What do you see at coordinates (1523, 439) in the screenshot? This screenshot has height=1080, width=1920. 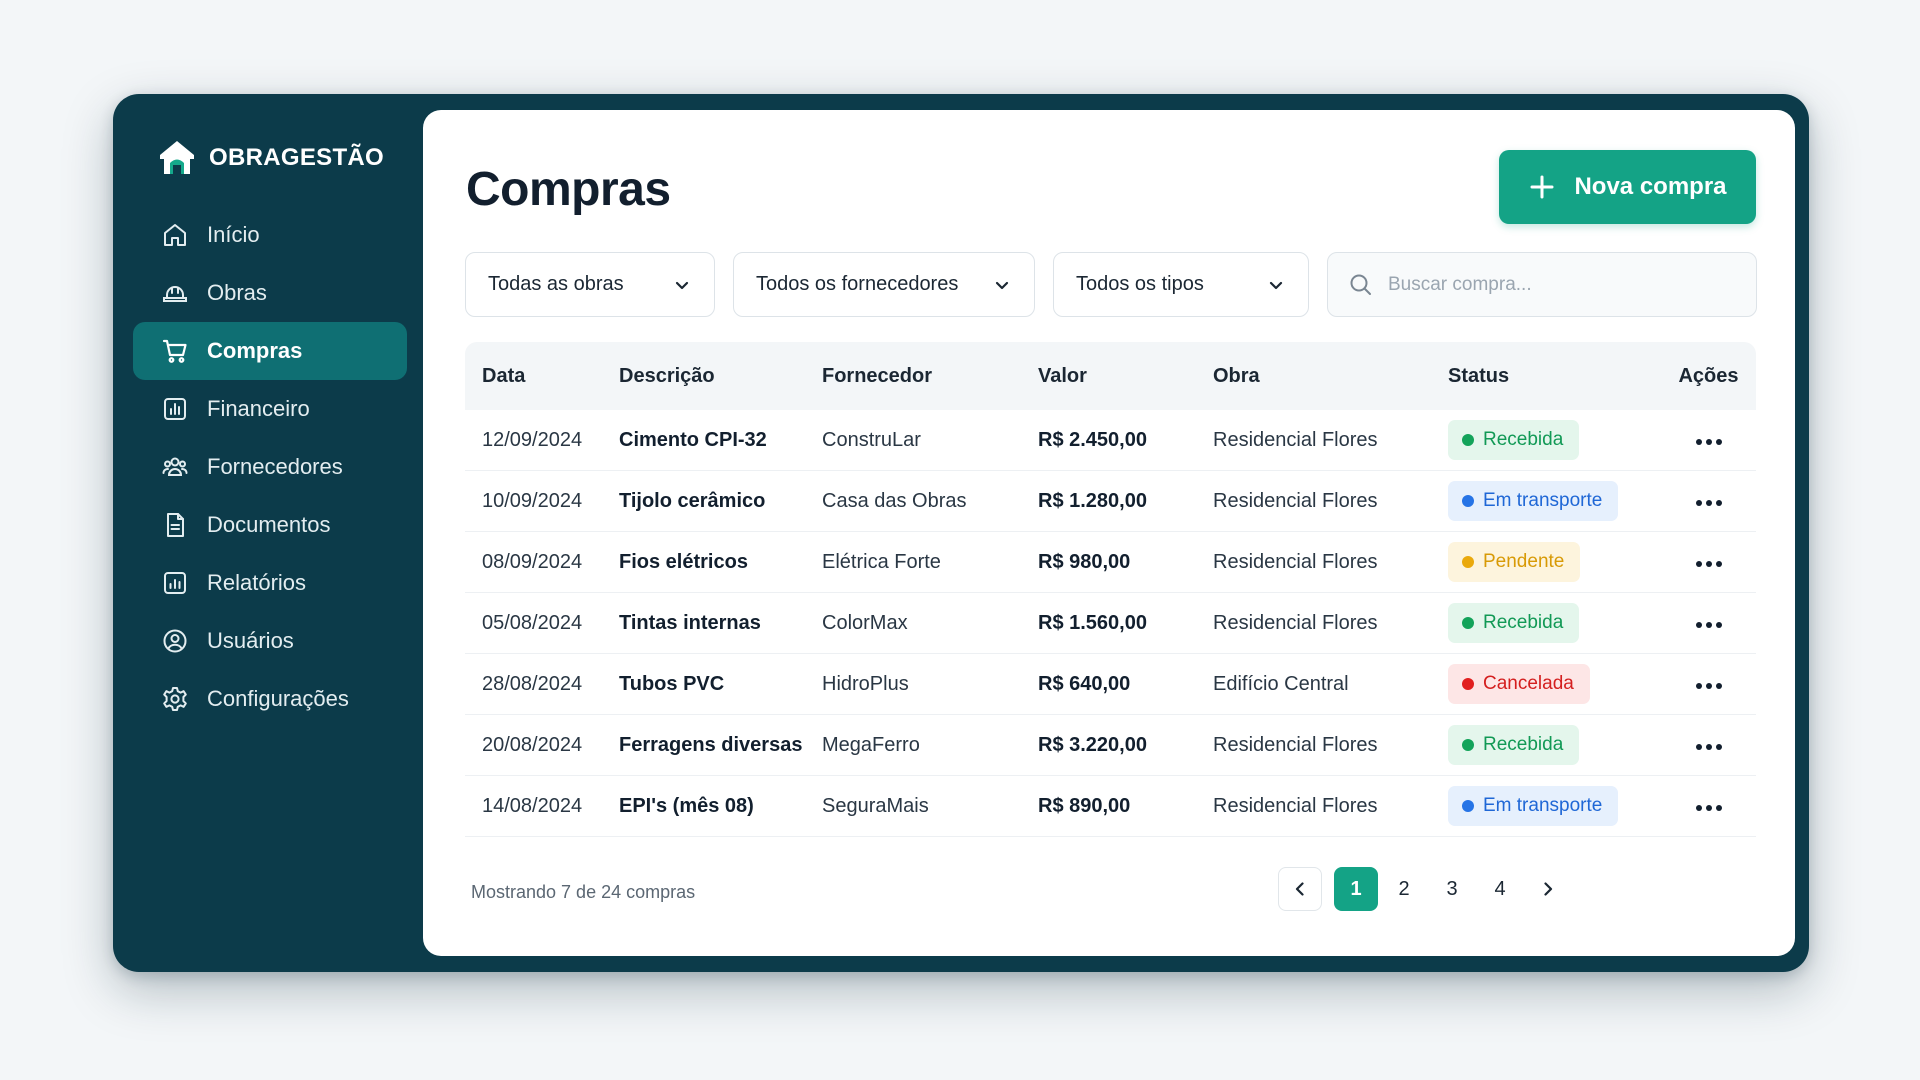 I see `status-label: Recebida` at bounding box center [1523, 439].